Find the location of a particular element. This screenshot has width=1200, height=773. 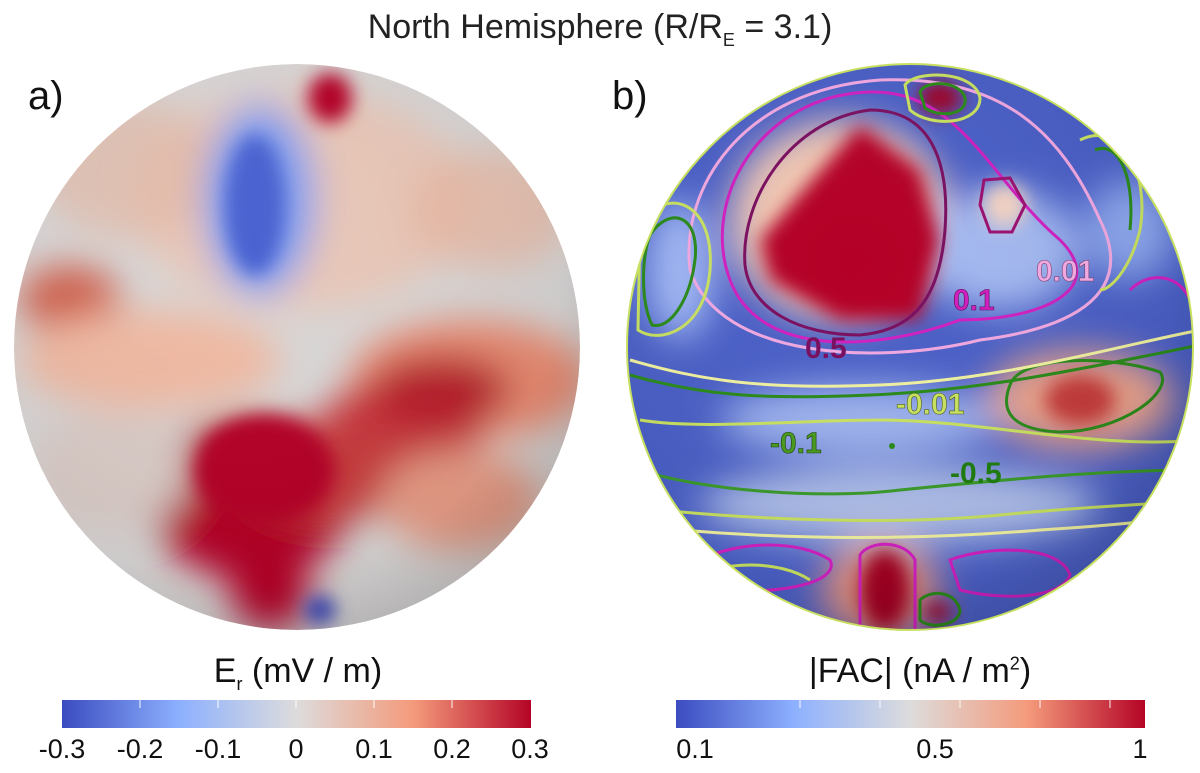

colorbar-a-title: Er (mV / m) is located at coordinates (298, 673).